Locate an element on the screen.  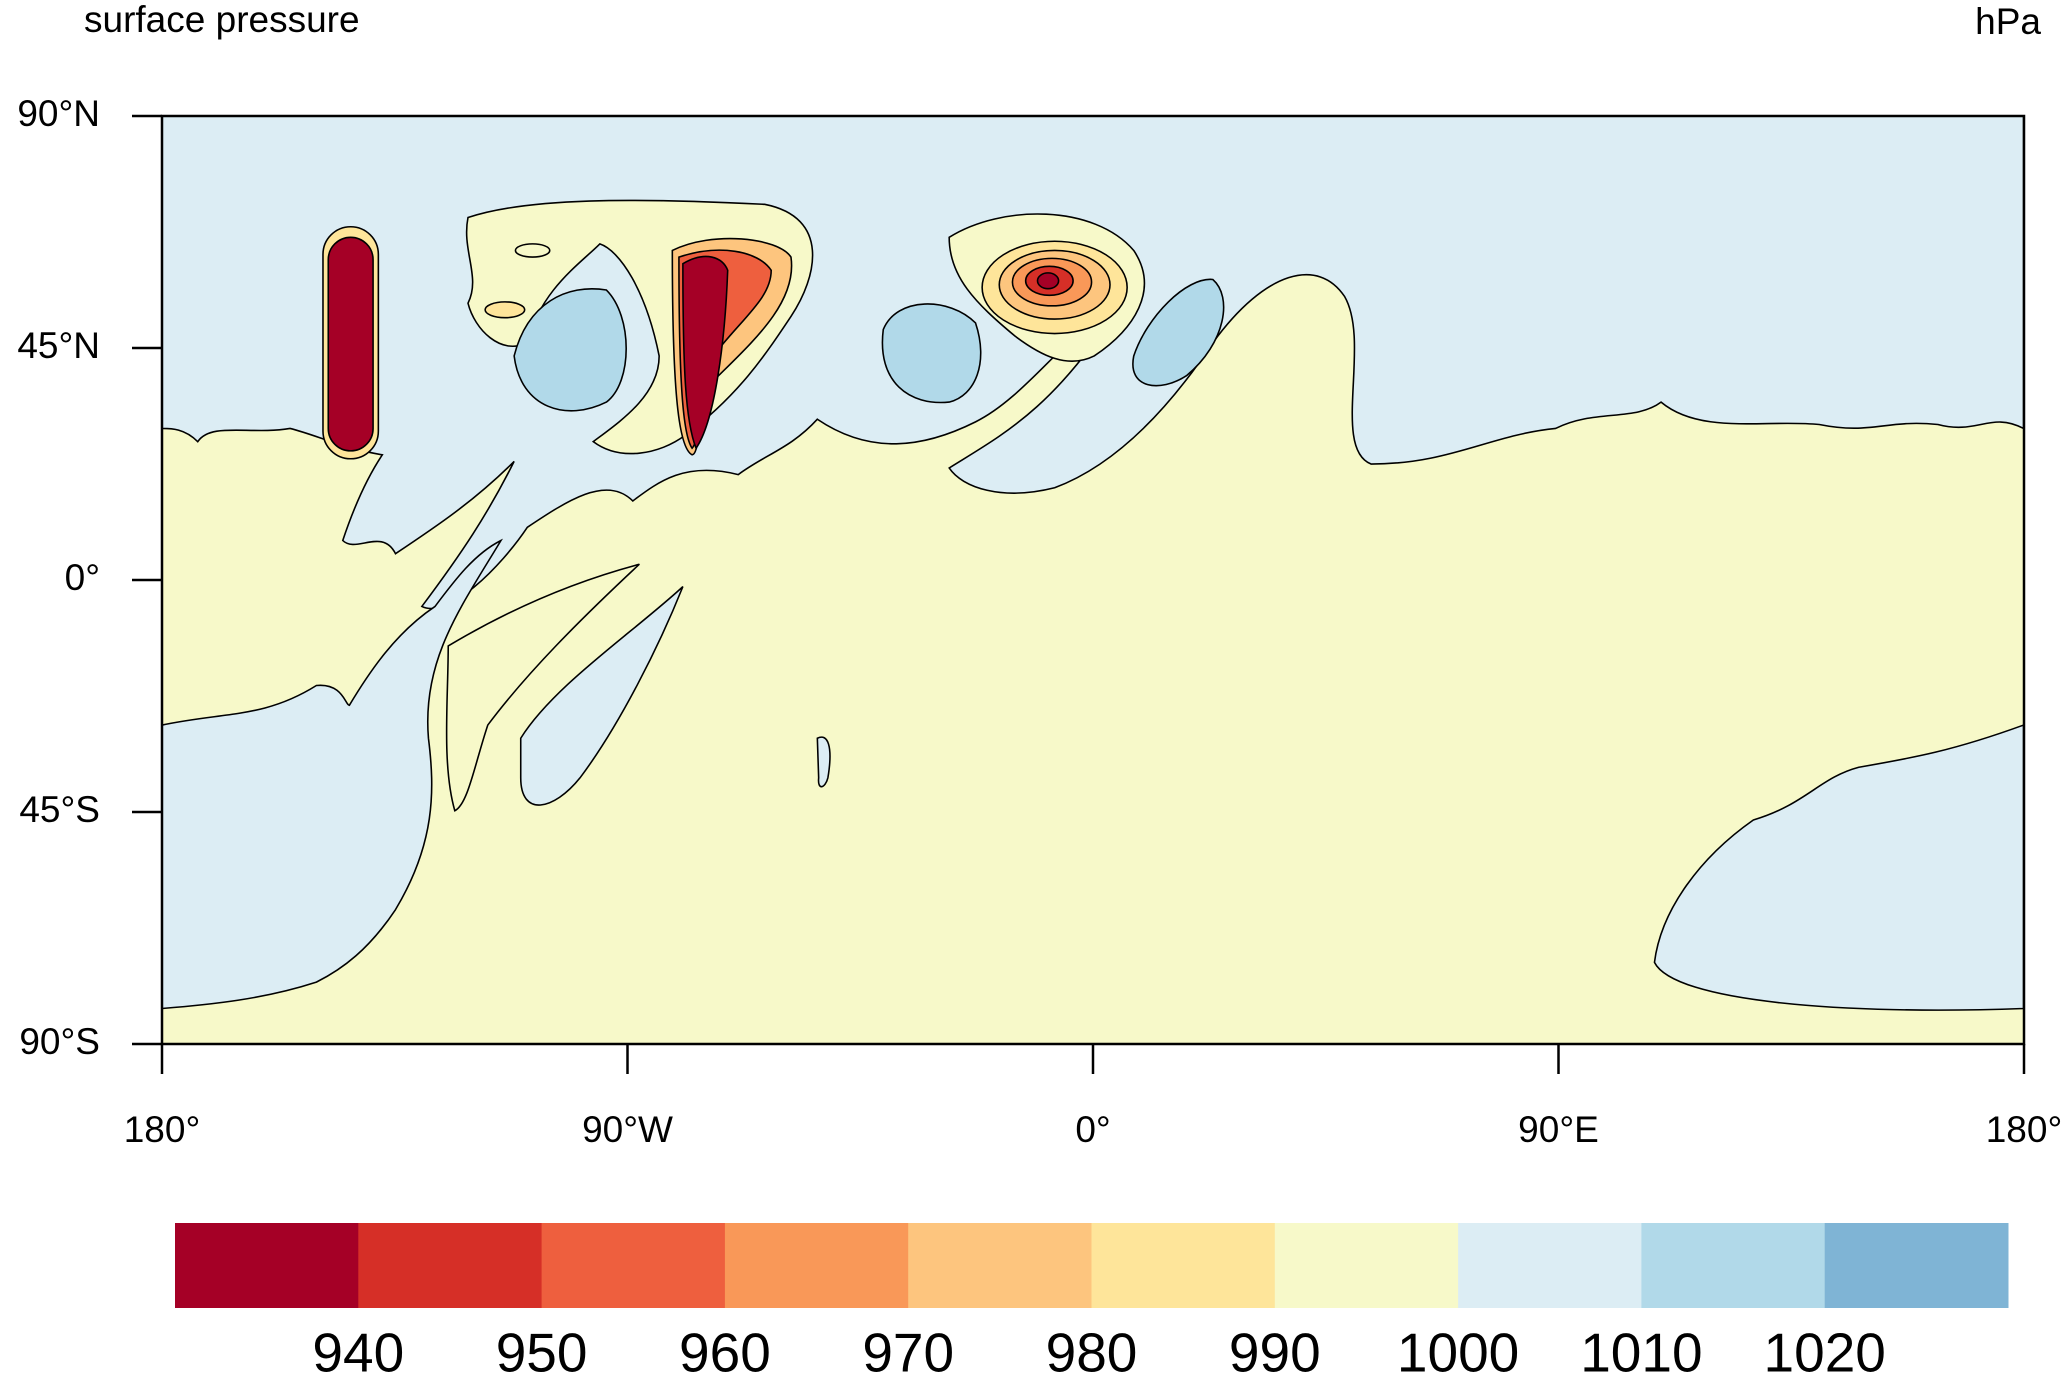
y-tick-label: 45°S is located at coordinates (59, 809).